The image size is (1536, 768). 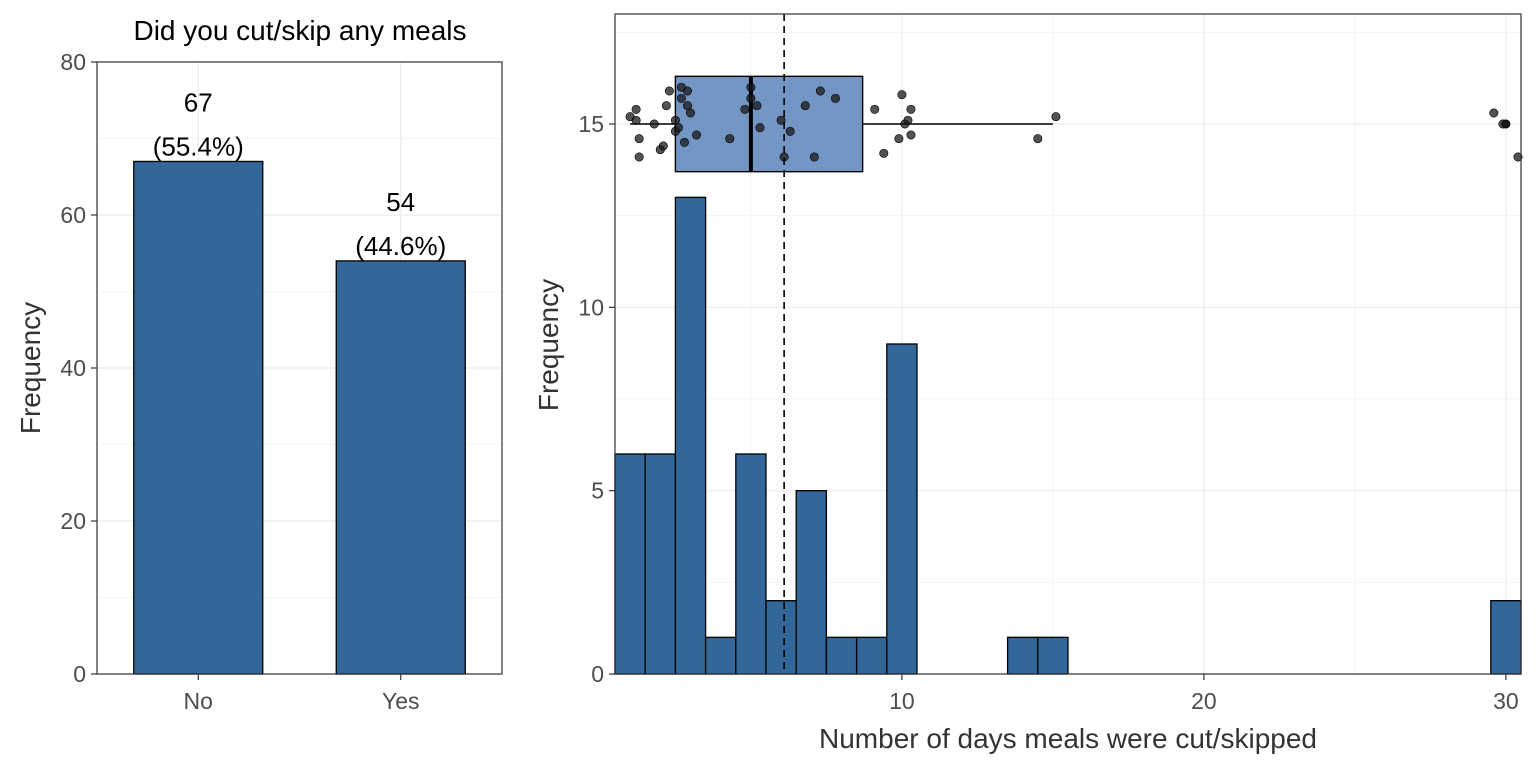 What do you see at coordinates (79, 674) in the screenshot?
I see `left-y-tick-label: 0` at bounding box center [79, 674].